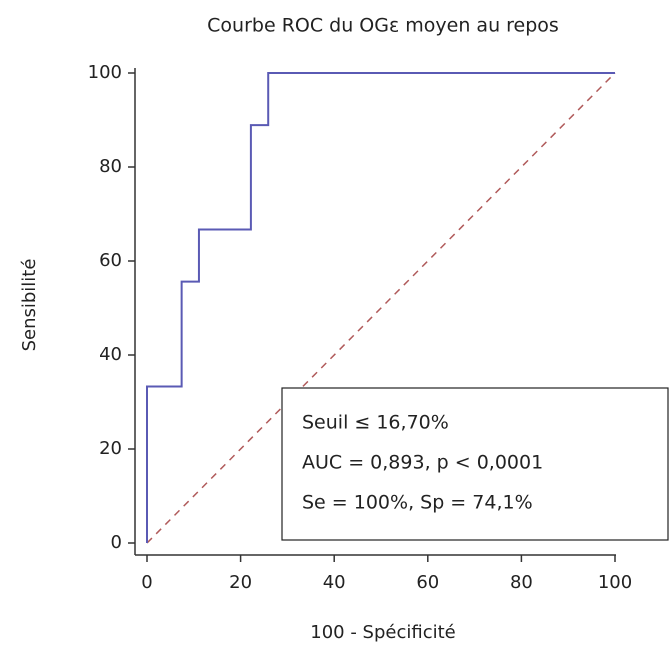 This screenshot has height=646, width=671. What do you see at coordinates (116, 542) in the screenshot?
I see `y-tick-label: 0` at bounding box center [116, 542].